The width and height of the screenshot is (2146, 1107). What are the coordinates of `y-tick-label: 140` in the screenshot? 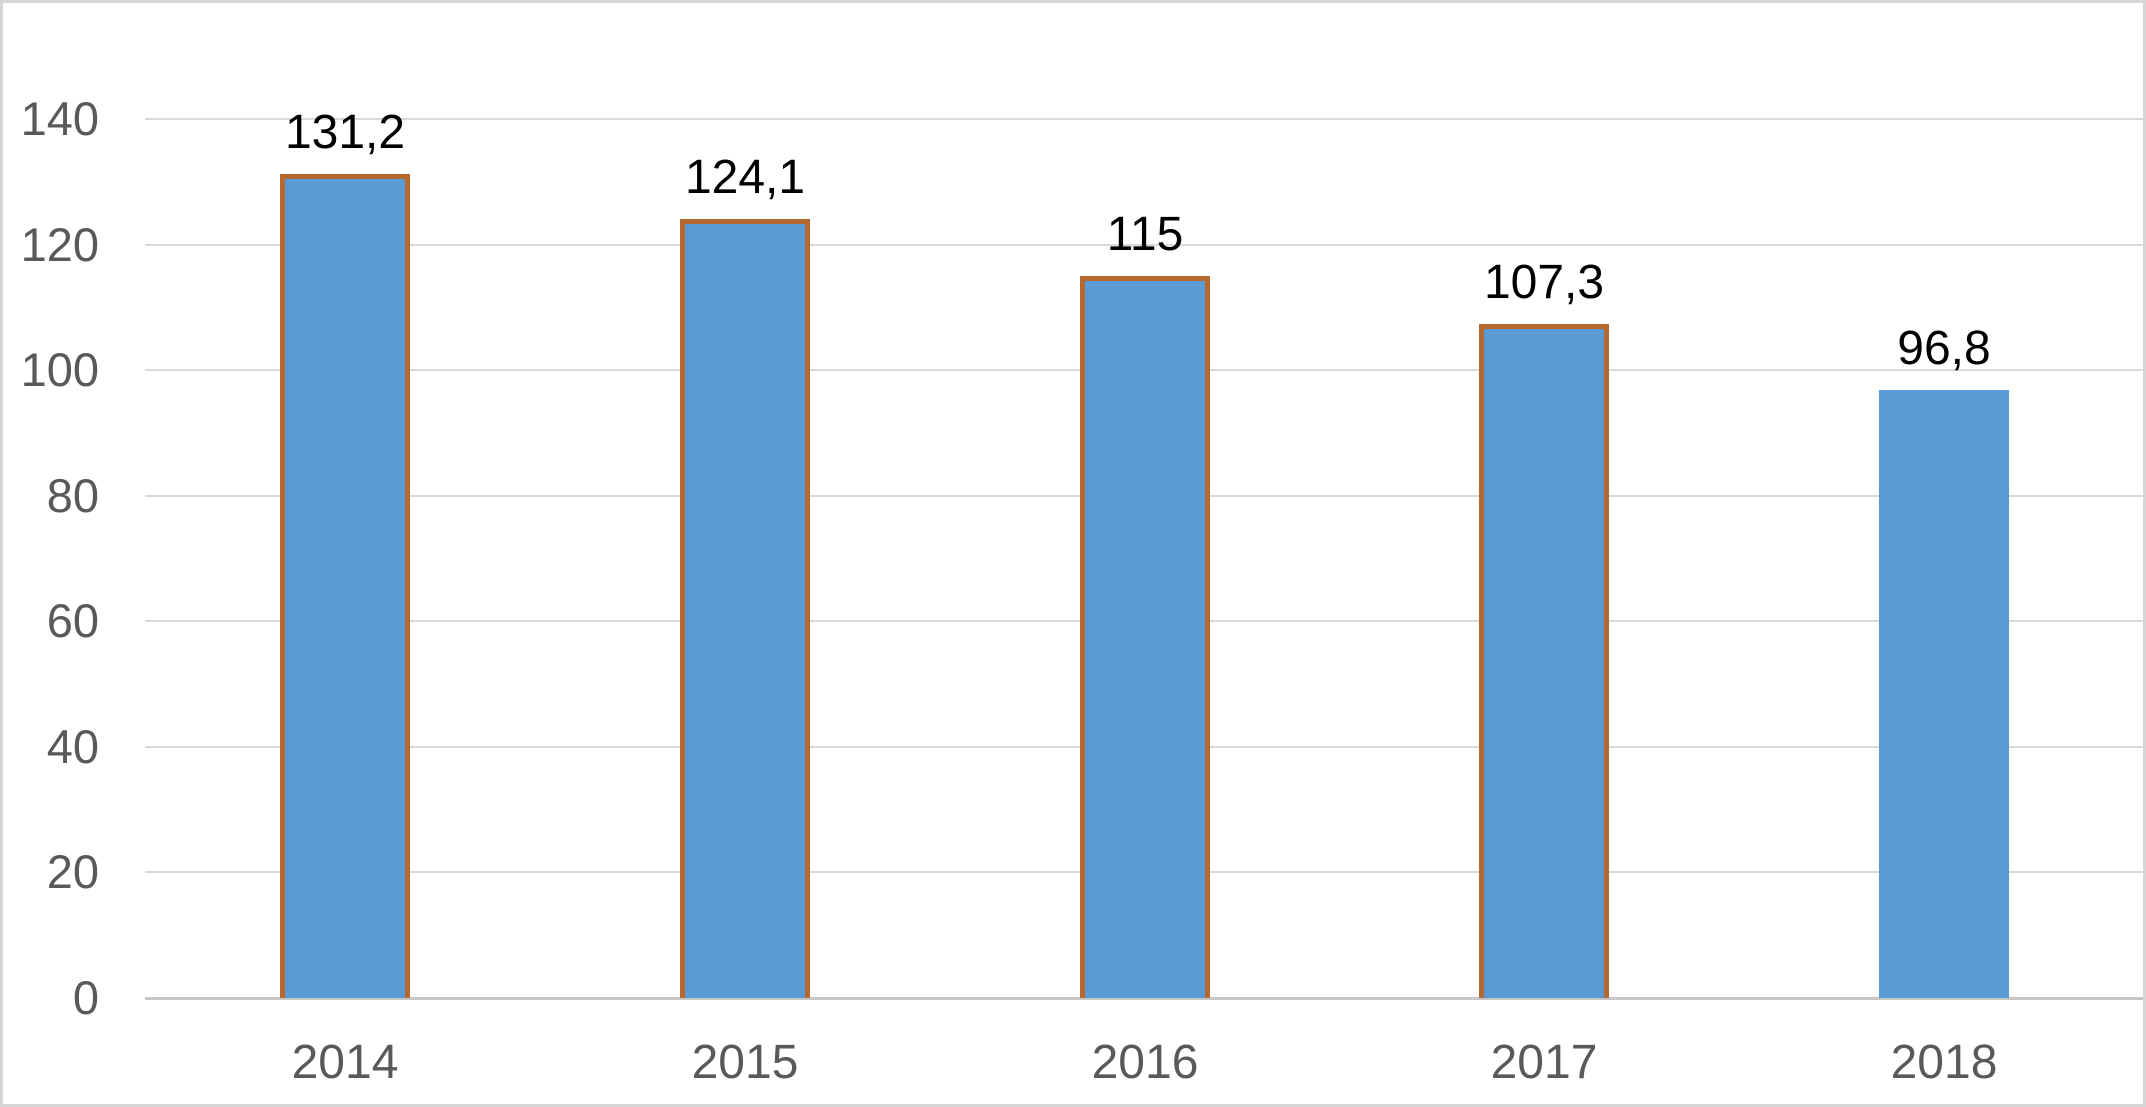 It's located at (59, 118).